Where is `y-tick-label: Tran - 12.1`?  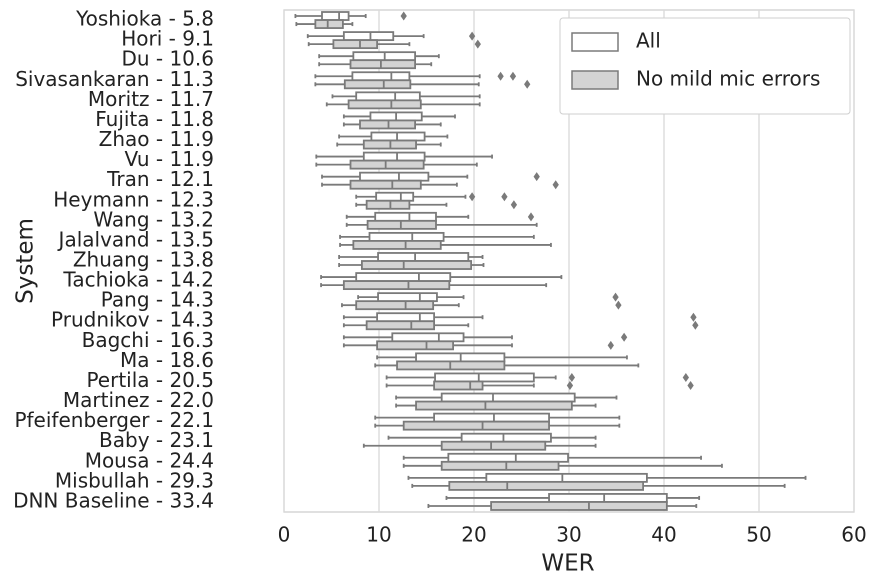 y-tick-label: Tran - 12.1 is located at coordinates (160, 179).